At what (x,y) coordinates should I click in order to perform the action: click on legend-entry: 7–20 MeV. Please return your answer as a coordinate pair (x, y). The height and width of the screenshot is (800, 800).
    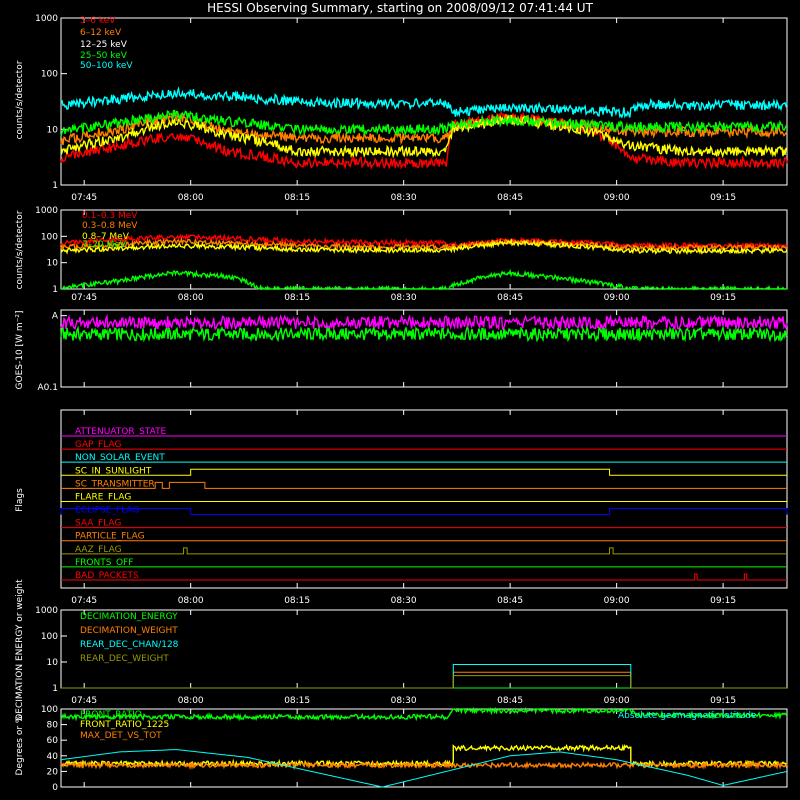
    Looking at the image, I should click on (104, 245).